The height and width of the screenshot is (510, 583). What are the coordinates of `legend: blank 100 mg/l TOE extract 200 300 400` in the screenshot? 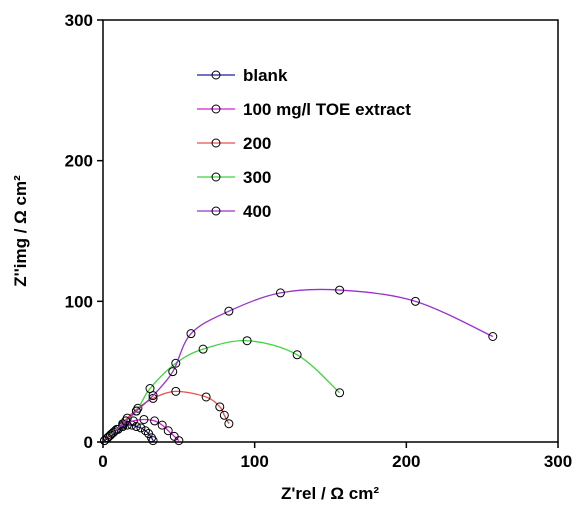 It's located at (304, 143).